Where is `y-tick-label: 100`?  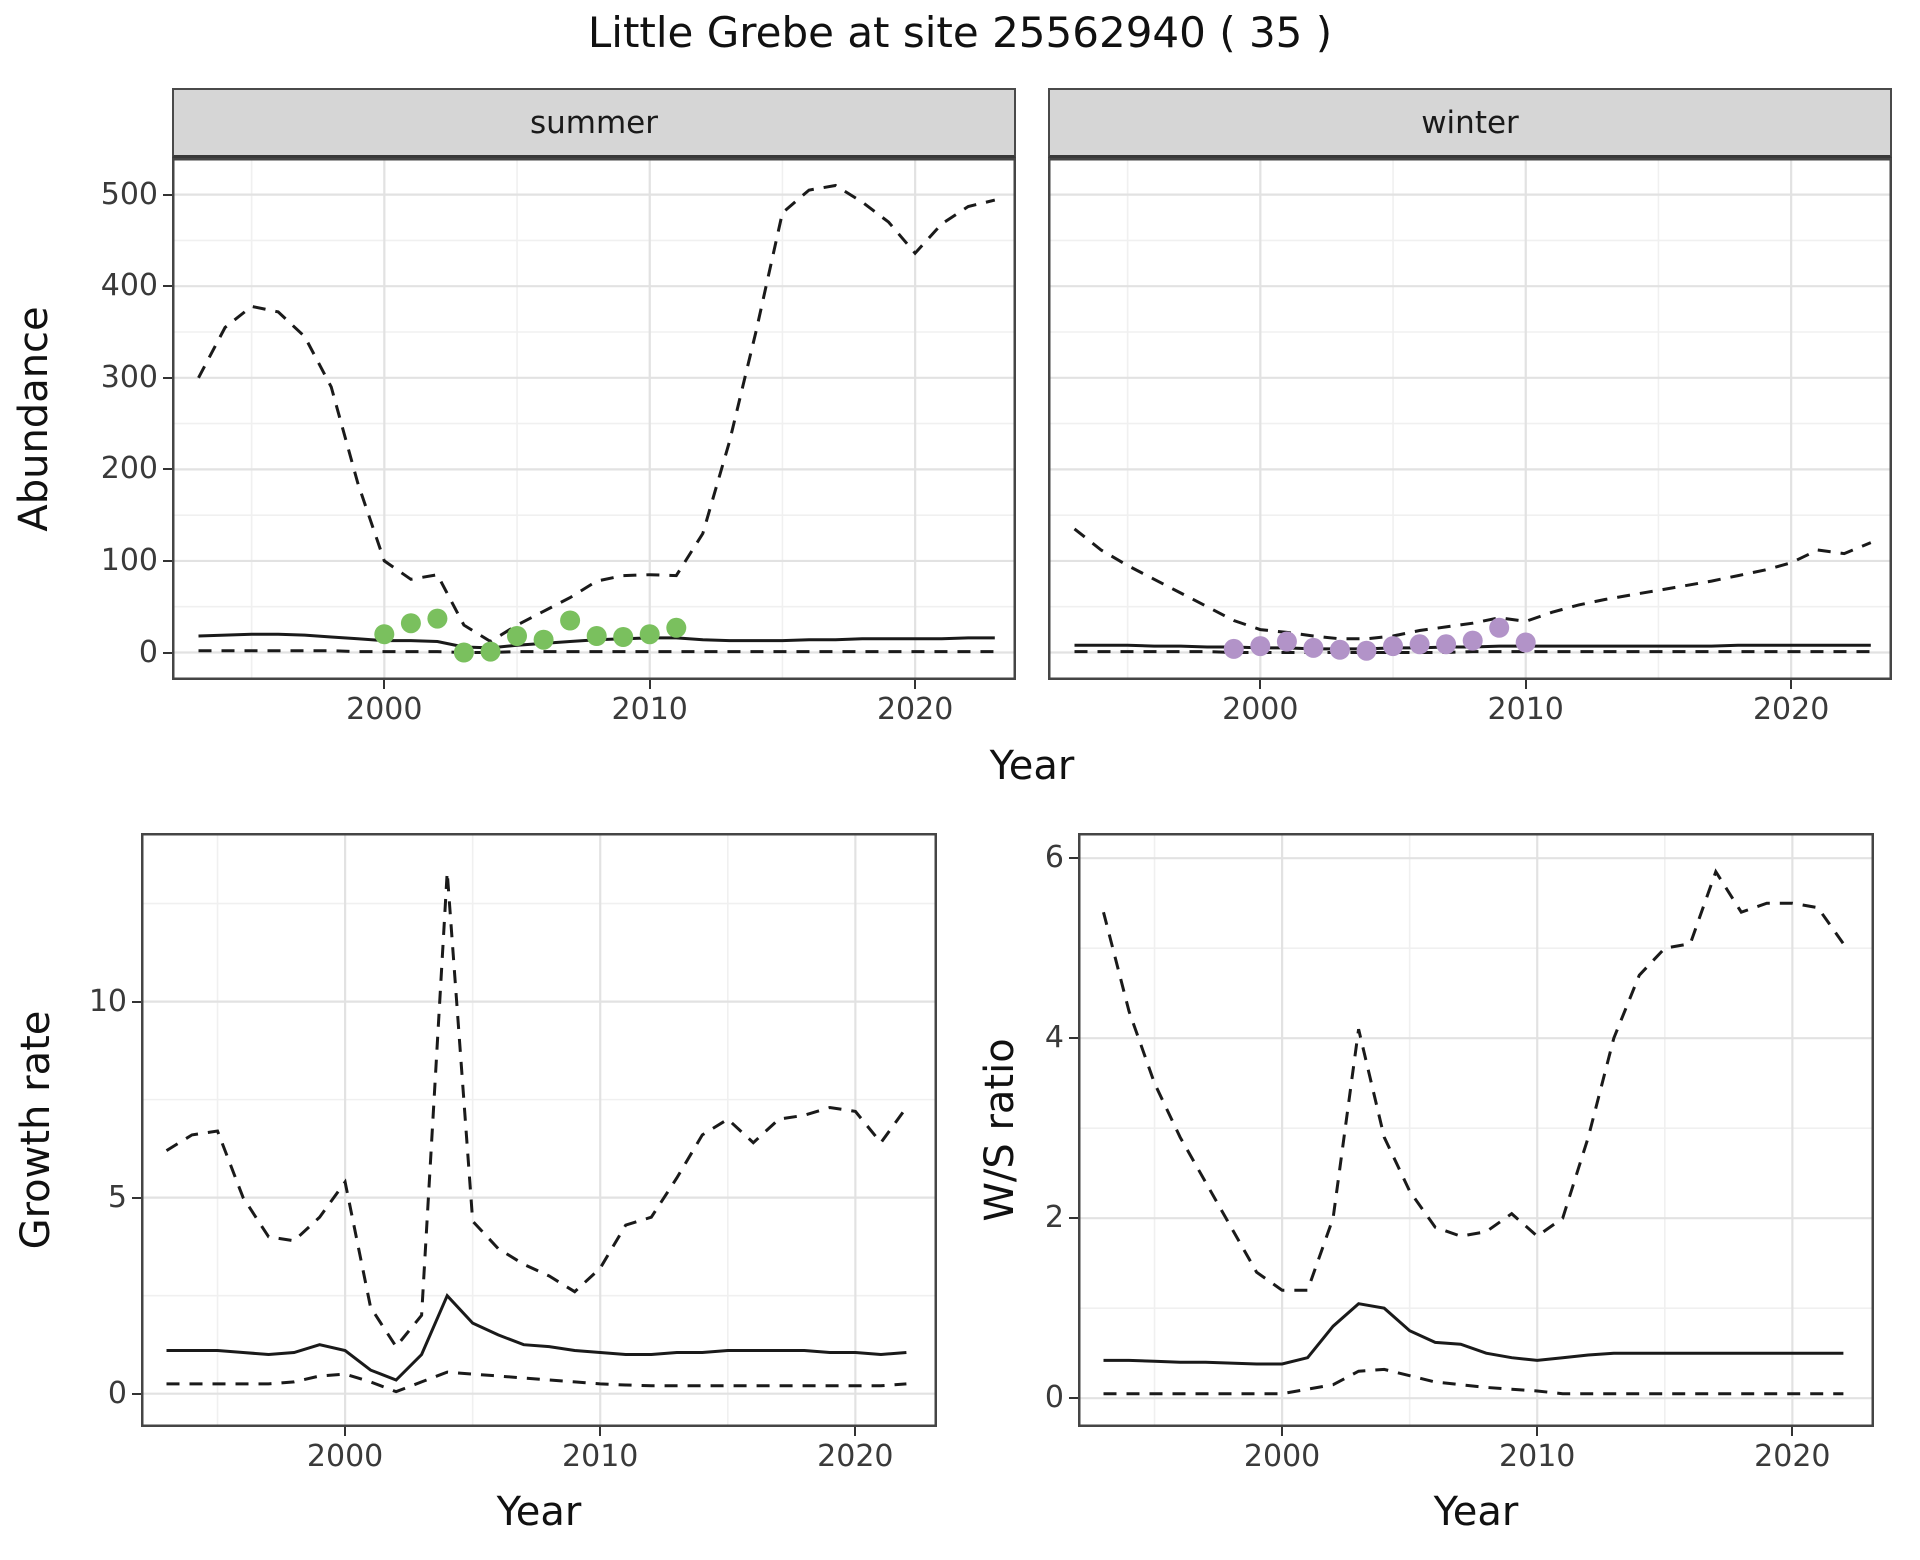 y-tick-label: 100 is located at coordinates (129, 560).